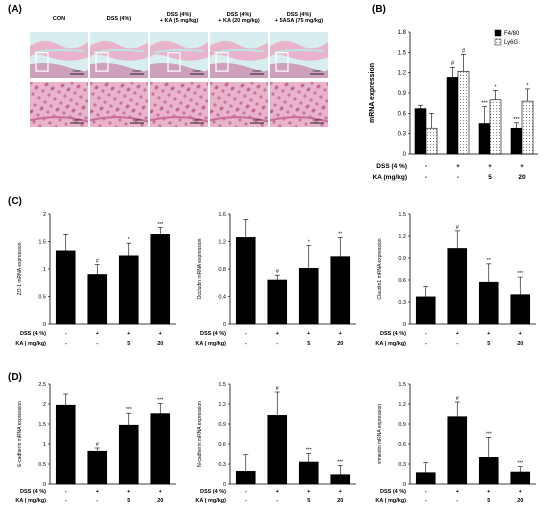 This screenshot has height=506, width=550. What do you see at coordinates (179, 51) in the screenshot?
I see `lumen` at bounding box center [179, 51].